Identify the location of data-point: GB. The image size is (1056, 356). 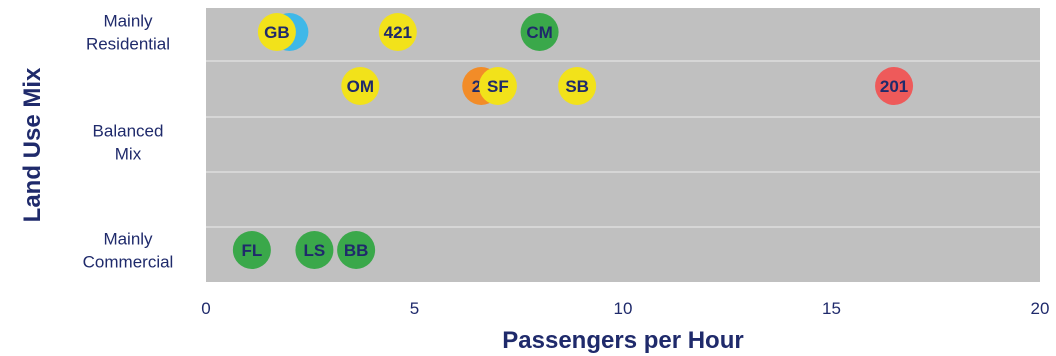
(276, 32).